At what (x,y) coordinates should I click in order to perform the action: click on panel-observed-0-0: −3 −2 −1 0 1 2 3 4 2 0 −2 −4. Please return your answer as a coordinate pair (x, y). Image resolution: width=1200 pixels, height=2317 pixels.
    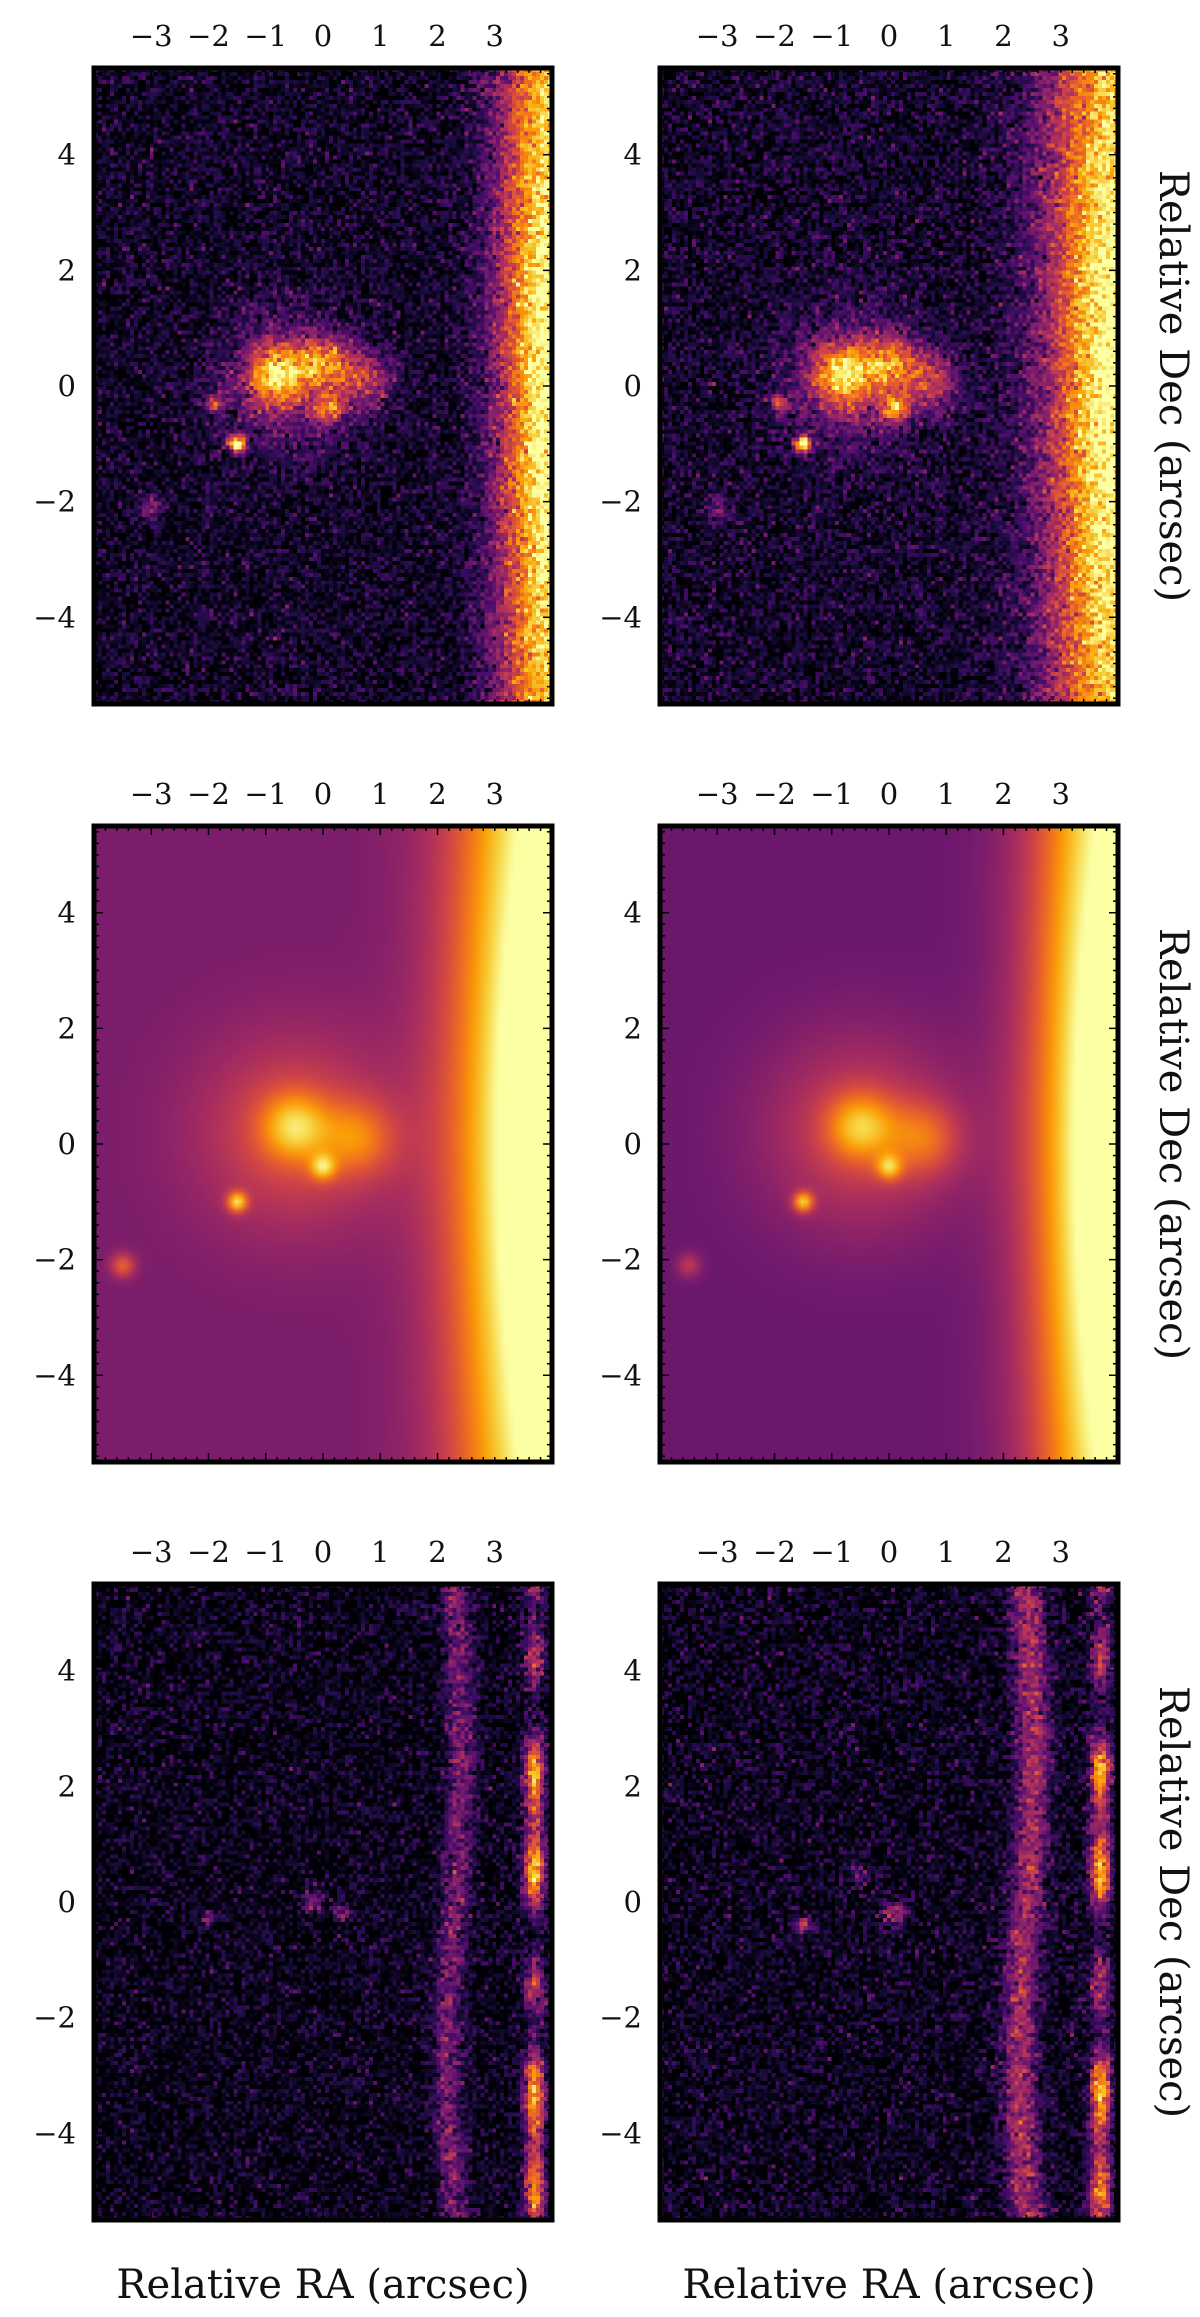
    Looking at the image, I should click on (294, 363).